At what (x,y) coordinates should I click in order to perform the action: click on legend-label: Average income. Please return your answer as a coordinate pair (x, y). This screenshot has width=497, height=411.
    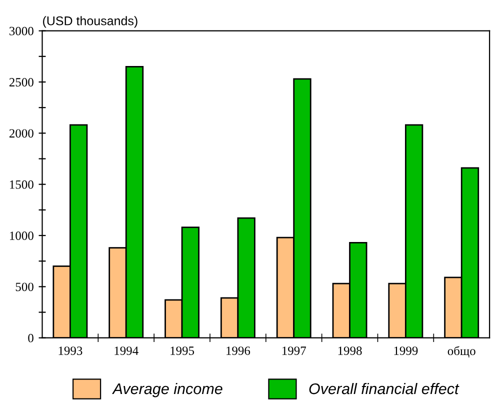
    Looking at the image, I should click on (167, 390).